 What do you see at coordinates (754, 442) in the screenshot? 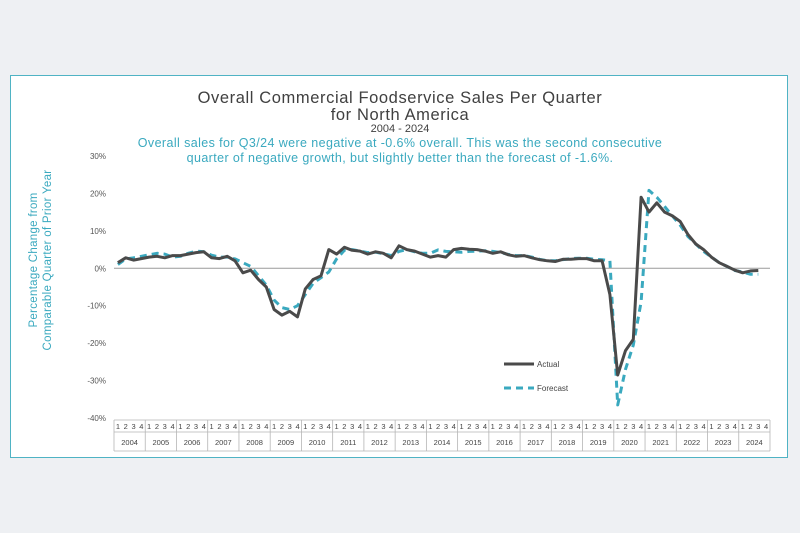
I see `x-tick-year-label: 2024` at bounding box center [754, 442].